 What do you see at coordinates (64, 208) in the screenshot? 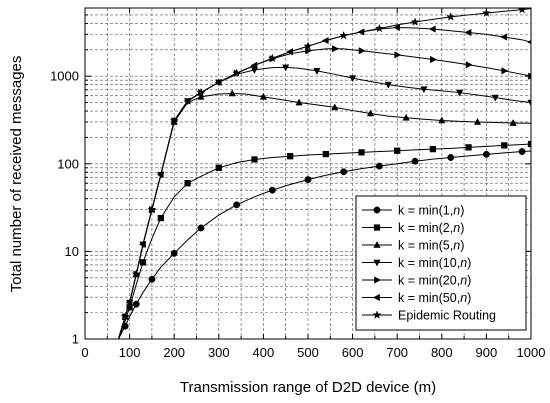
I see `y-tick-labels: 1 10 100 1000` at bounding box center [64, 208].